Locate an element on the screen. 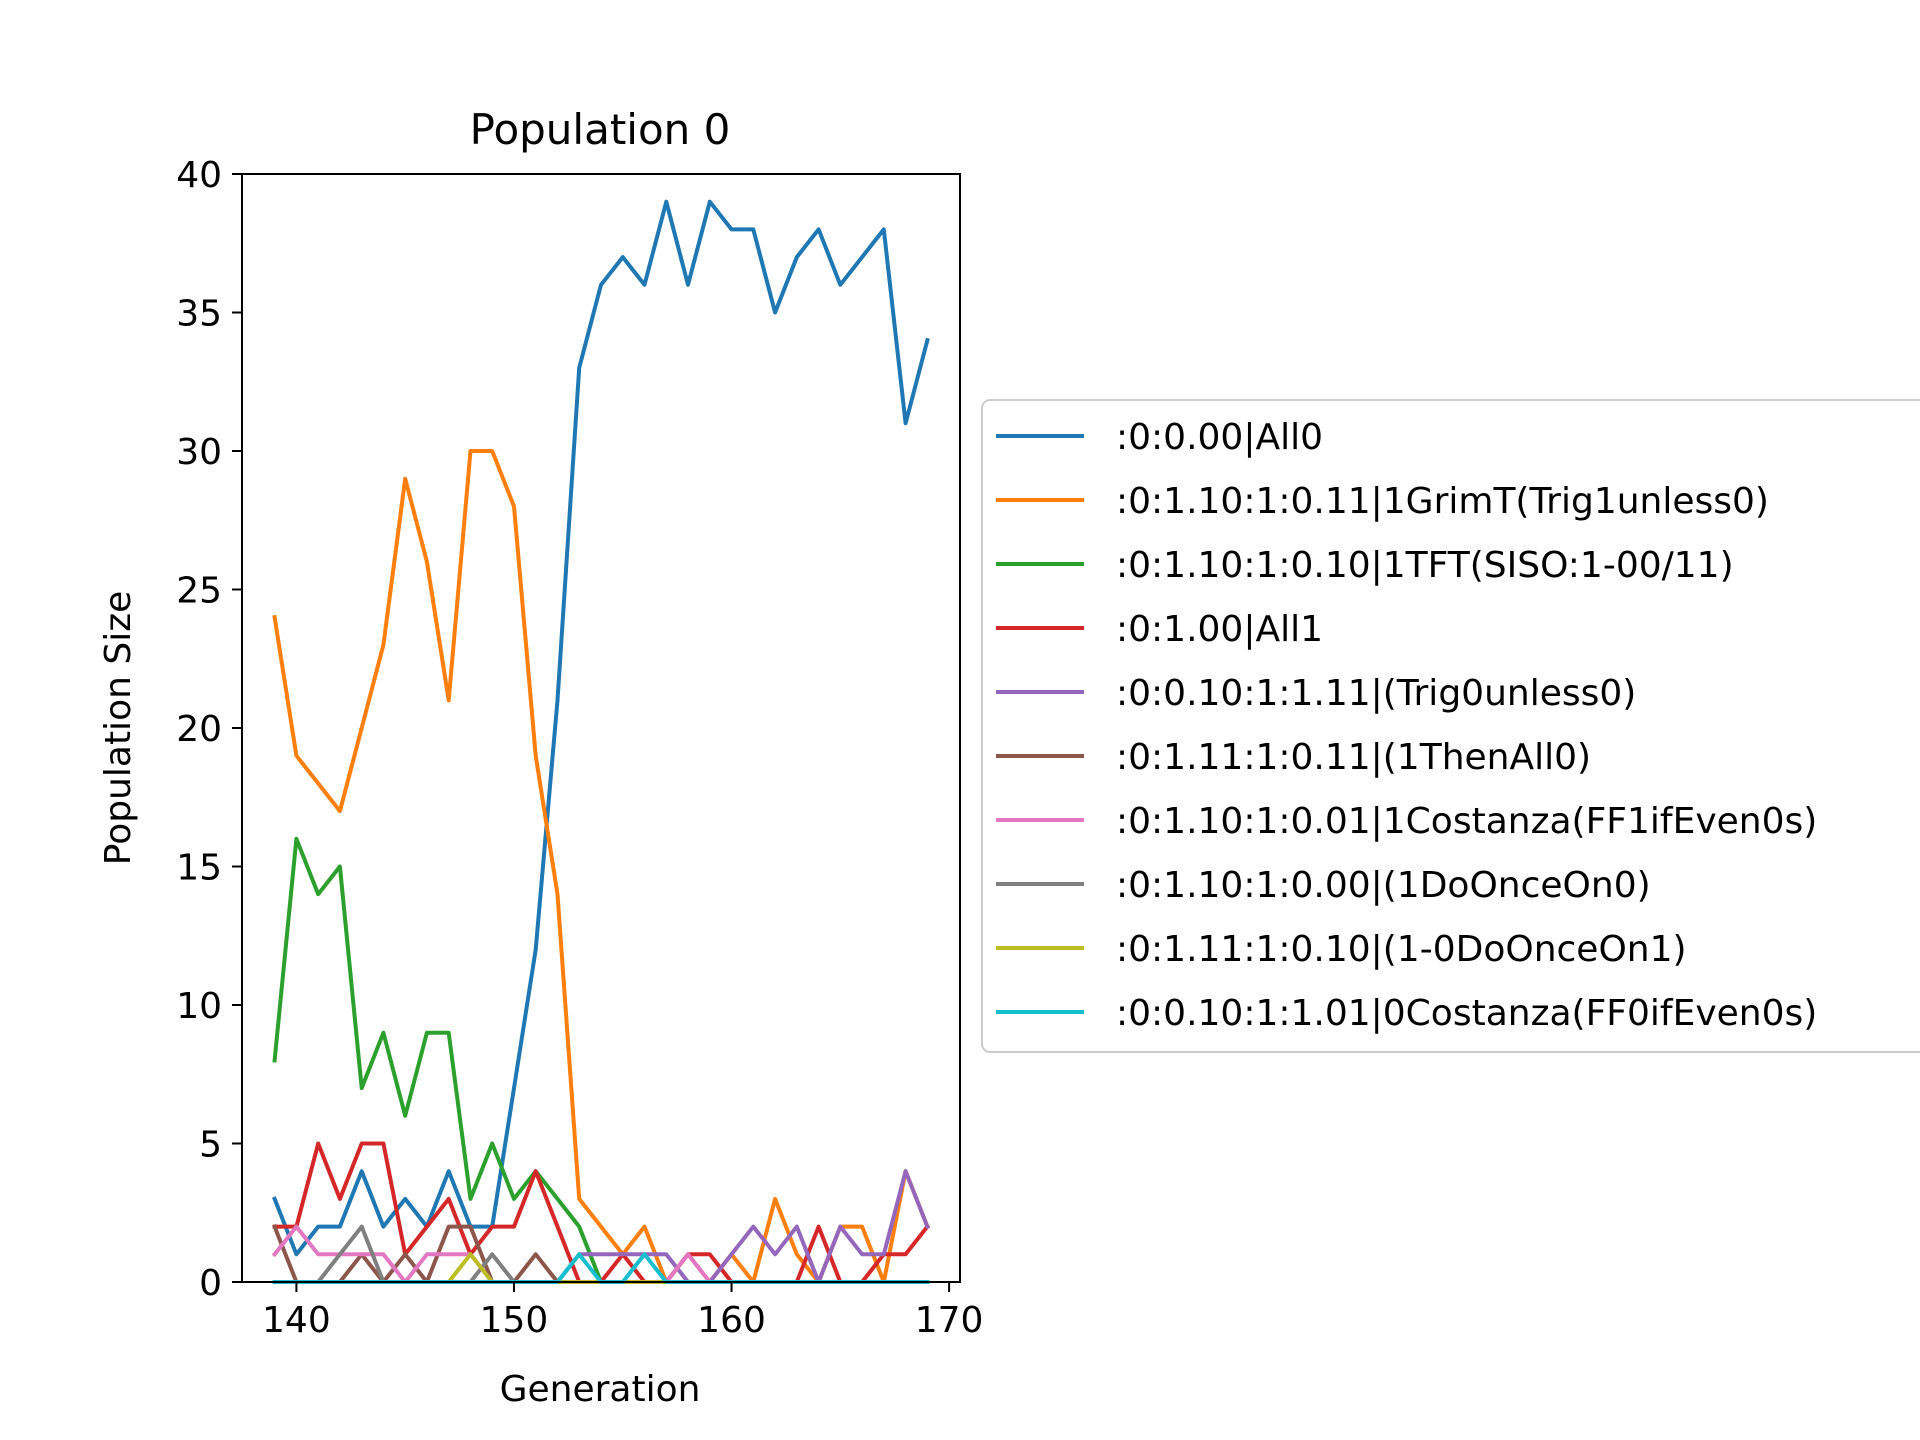 This screenshot has height=1440, width=1920. x-axis-ticks: 140 150 160 170 is located at coordinates (622, 1311).